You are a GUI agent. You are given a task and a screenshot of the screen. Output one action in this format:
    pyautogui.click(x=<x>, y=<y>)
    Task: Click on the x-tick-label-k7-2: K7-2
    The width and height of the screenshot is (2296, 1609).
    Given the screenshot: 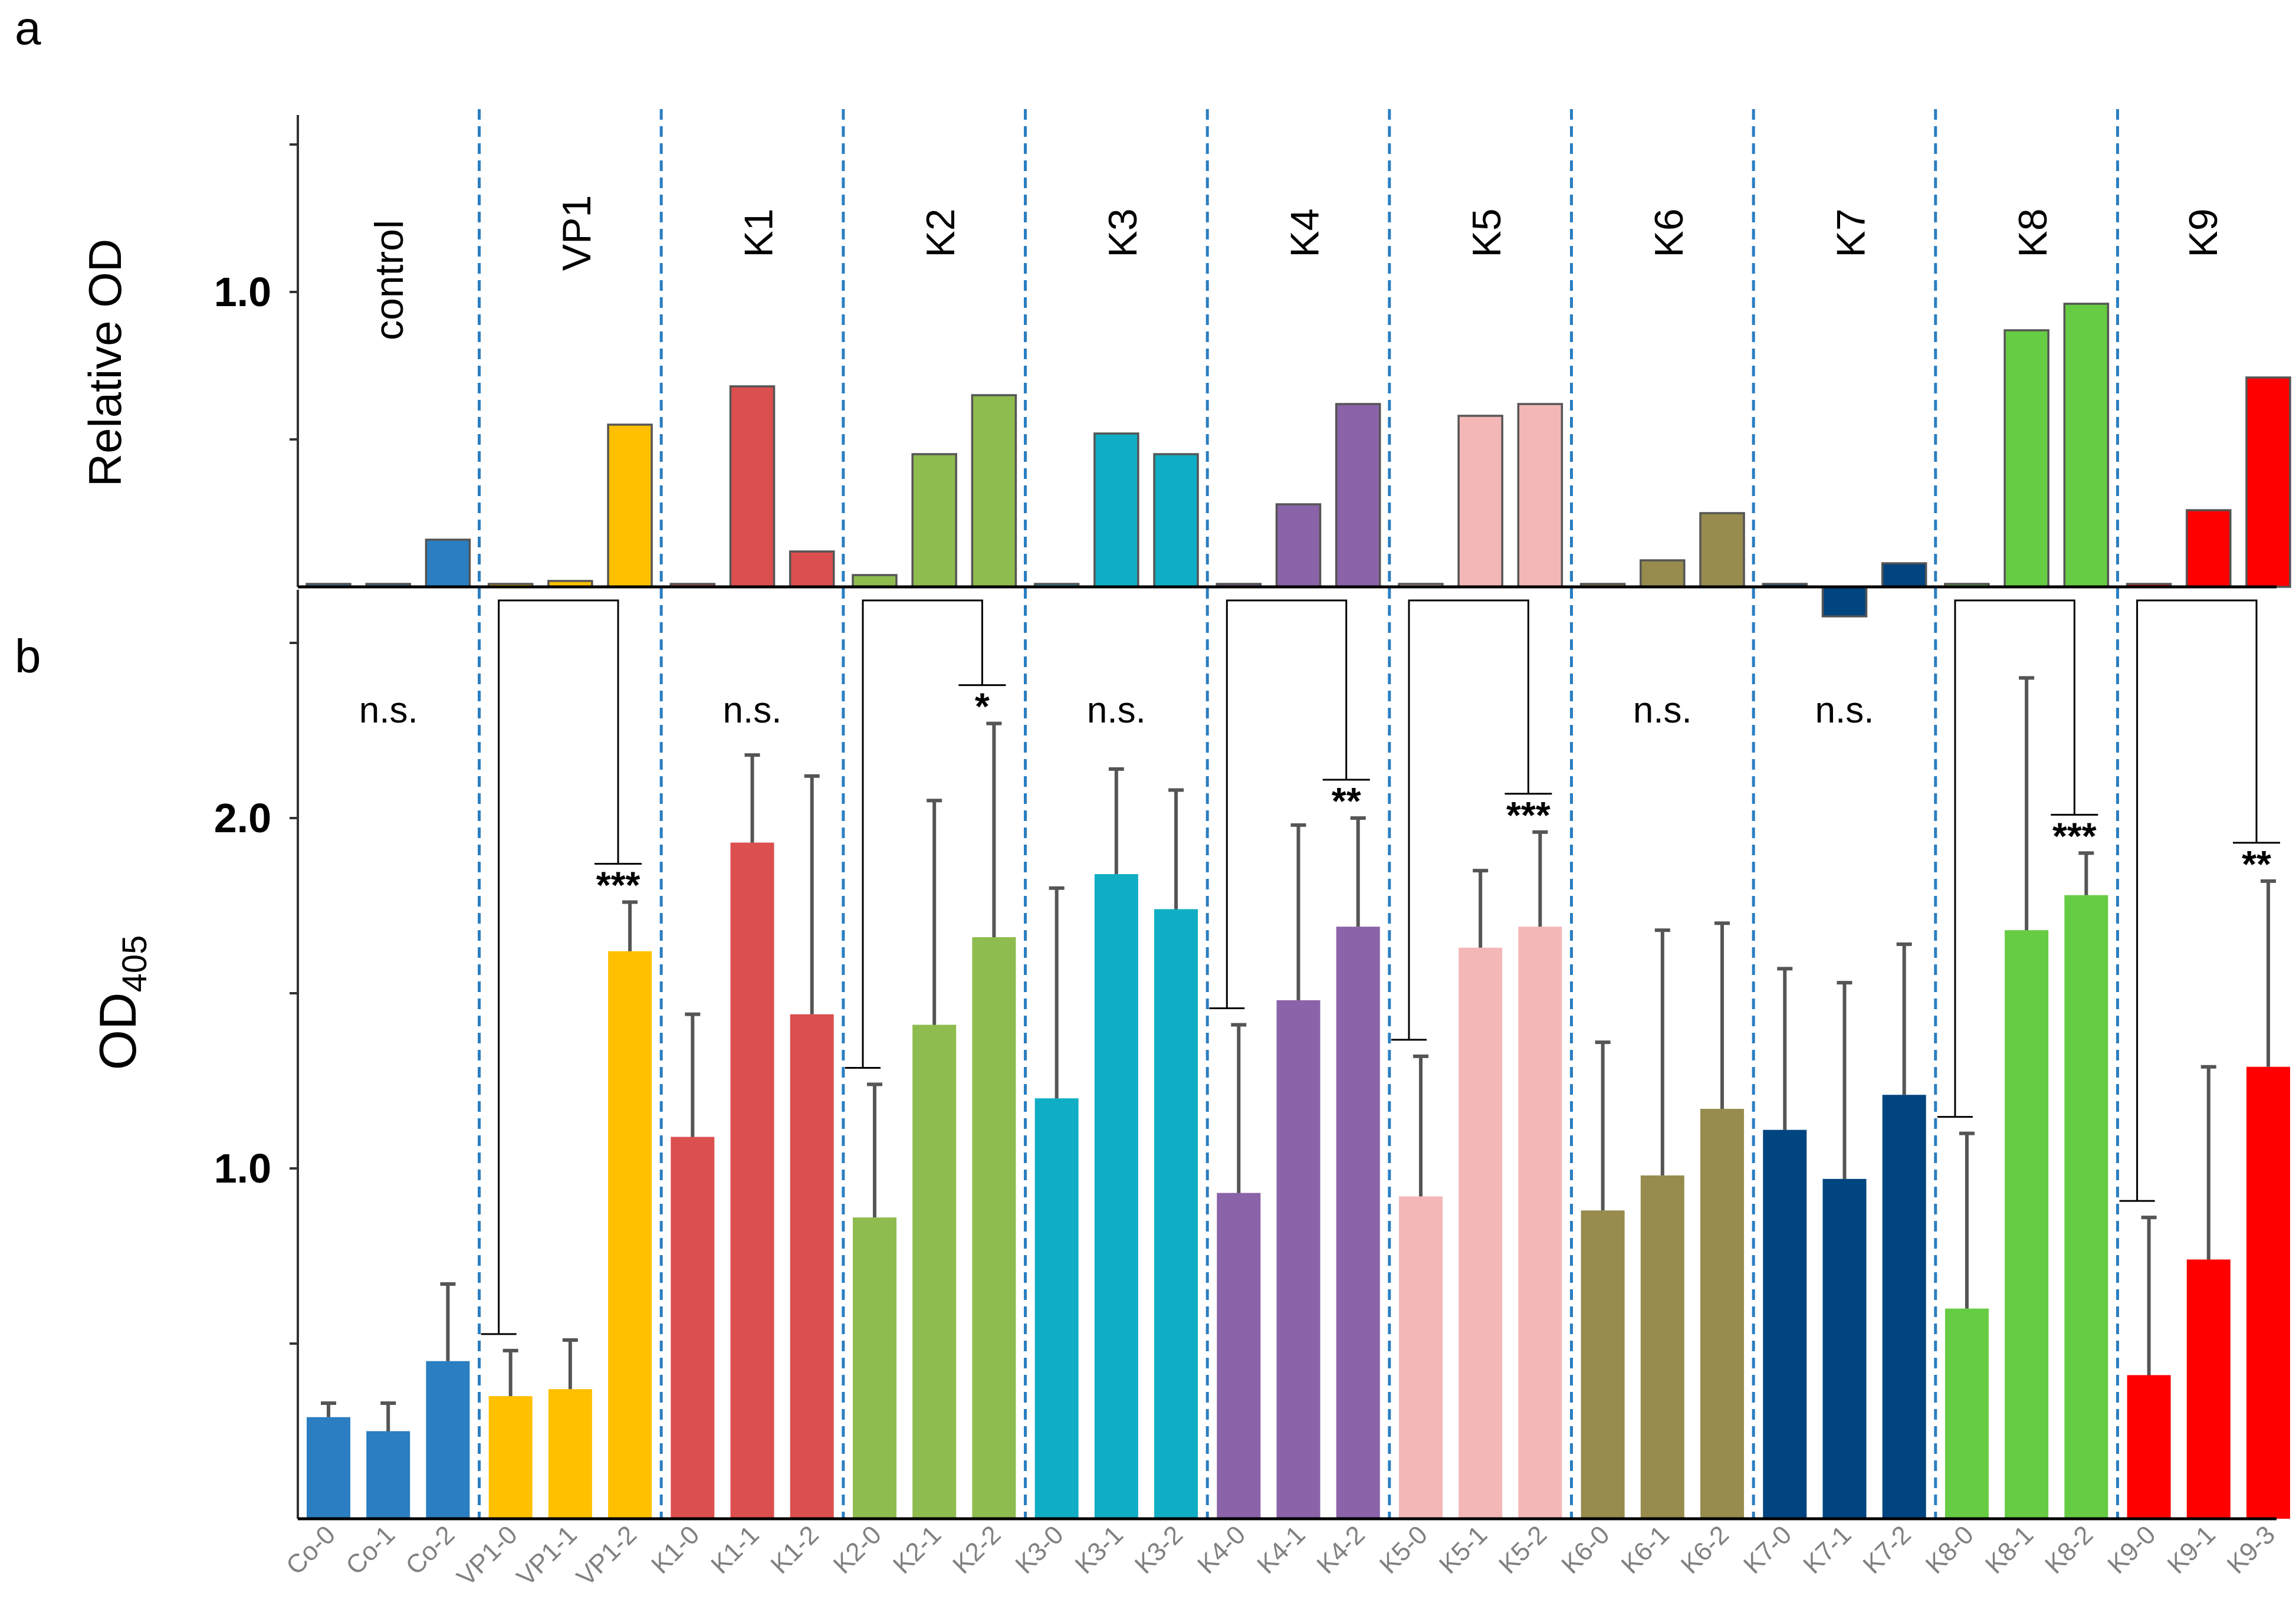 What is the action you would take?
    pyautogui.click(x=1886, y=1549)
    